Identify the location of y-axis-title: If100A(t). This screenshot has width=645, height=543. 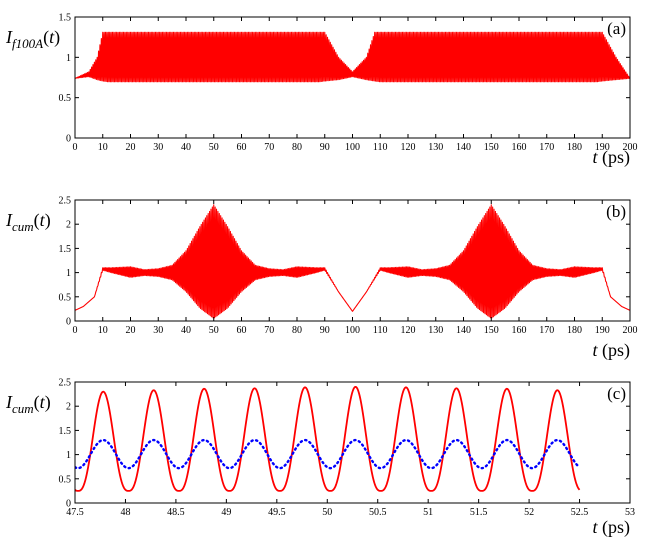
(32, 39).